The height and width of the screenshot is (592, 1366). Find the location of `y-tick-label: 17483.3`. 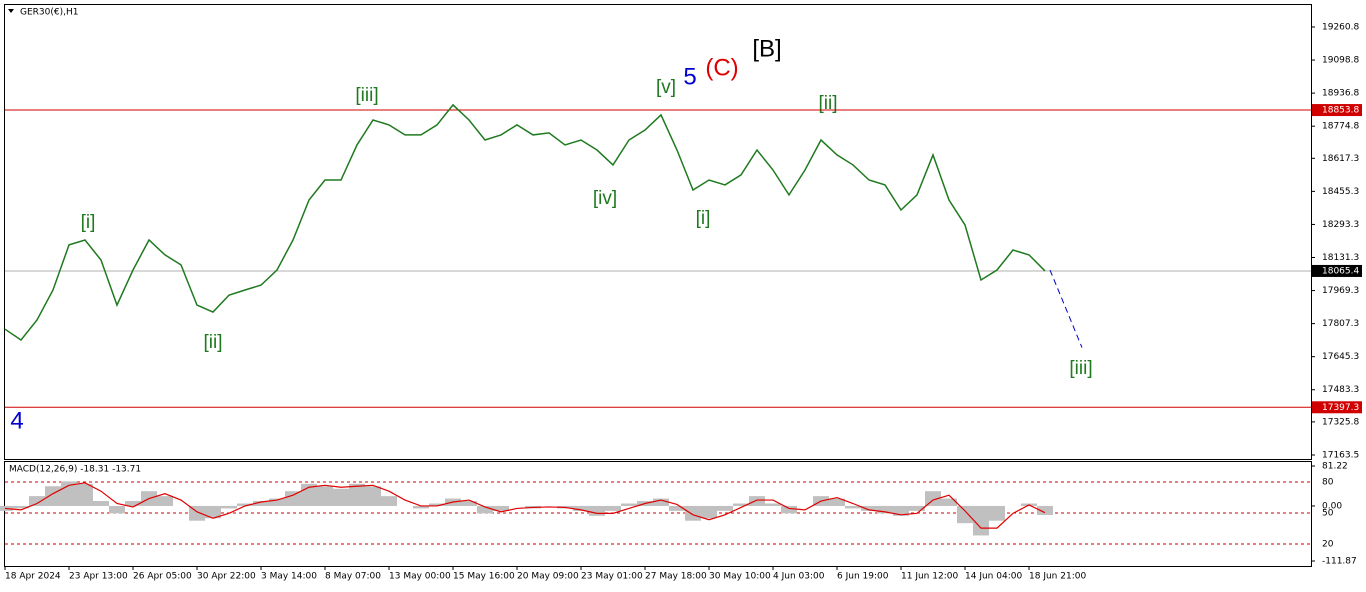

y-tick-label: 17483.3 is located at coordinates (1340, 390).